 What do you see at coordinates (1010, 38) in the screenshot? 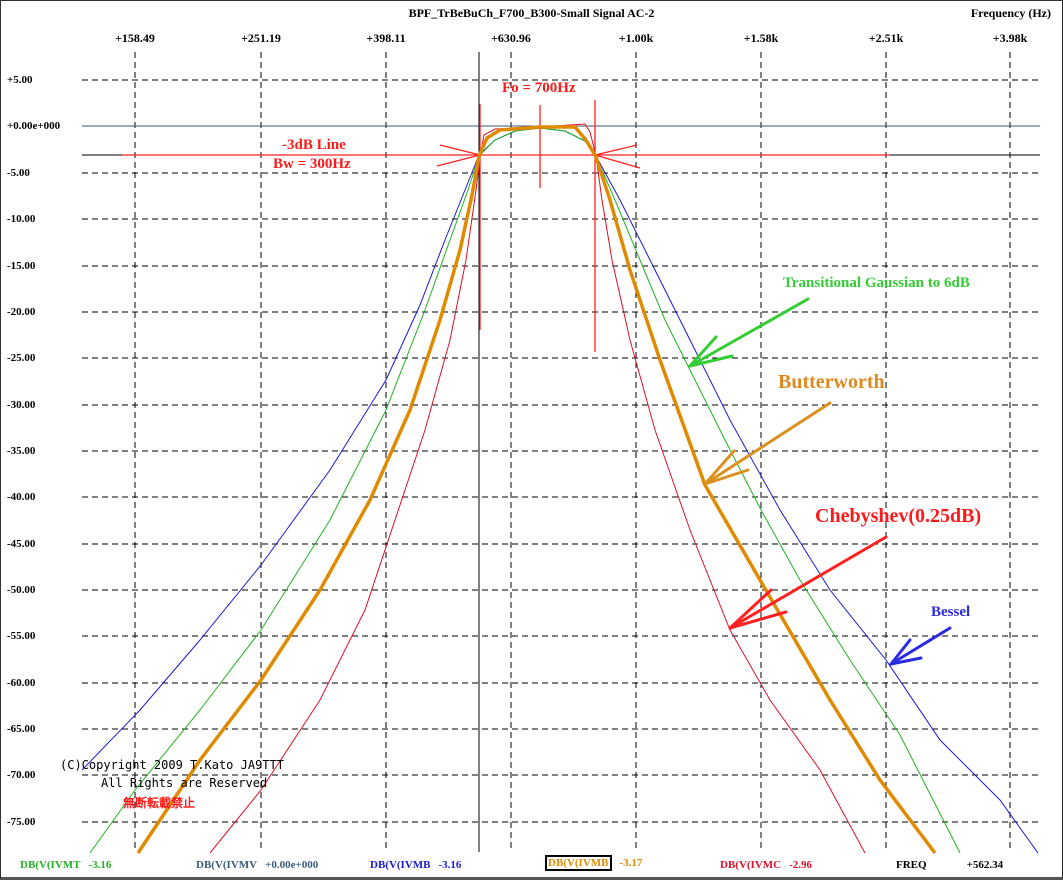
I see `x-tick-label: +3.98k` at bounding box center [1010, 38].